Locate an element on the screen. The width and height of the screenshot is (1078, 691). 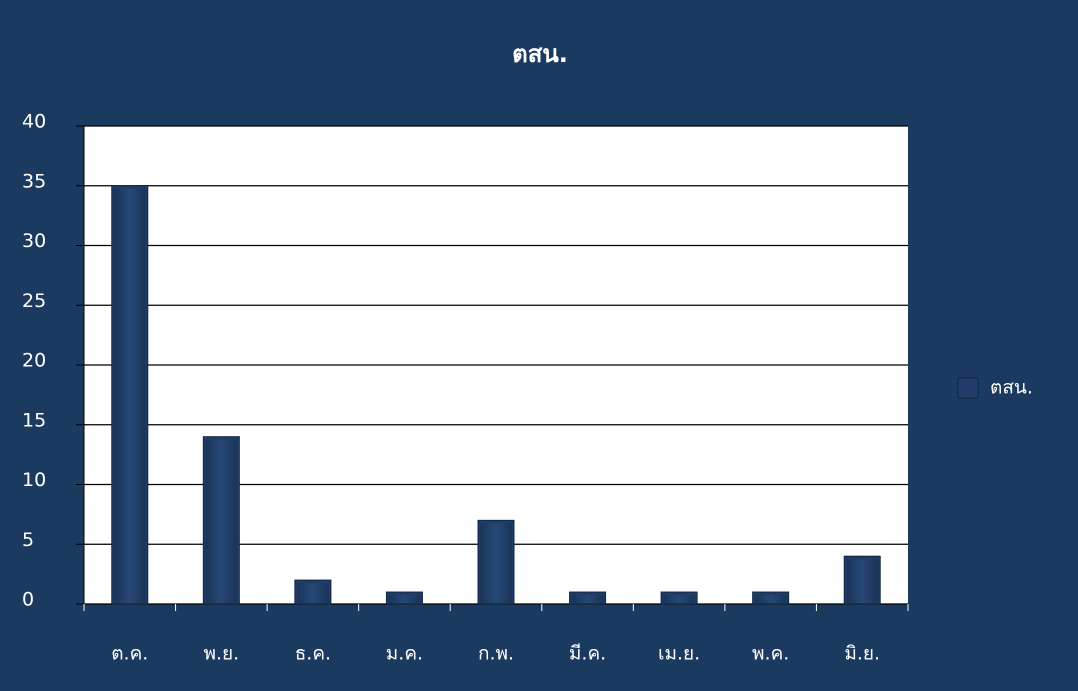
x-tick-label: พ.ย. is located at coordinates (221, 654).